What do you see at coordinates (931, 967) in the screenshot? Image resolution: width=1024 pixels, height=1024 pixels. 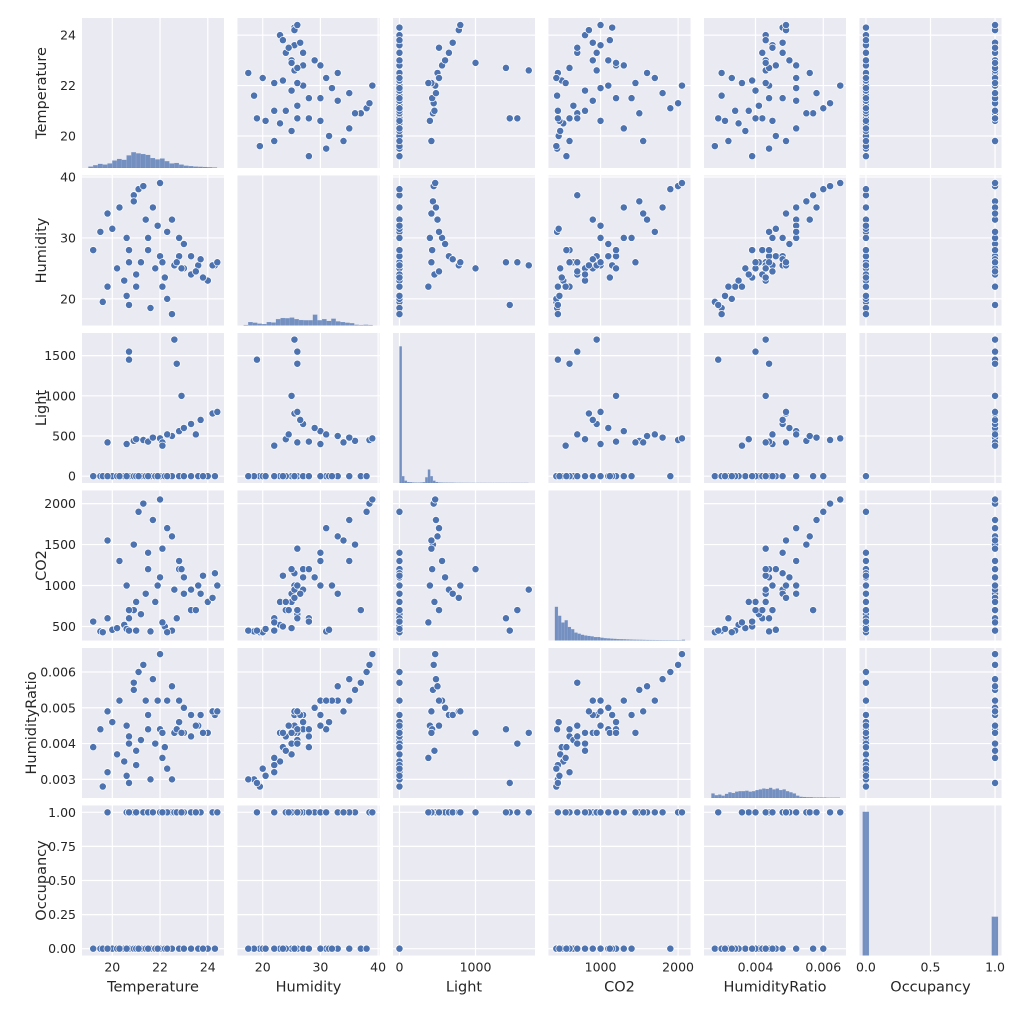 I see `x-tick-label: 0.5` at bounding box center [931, 967].